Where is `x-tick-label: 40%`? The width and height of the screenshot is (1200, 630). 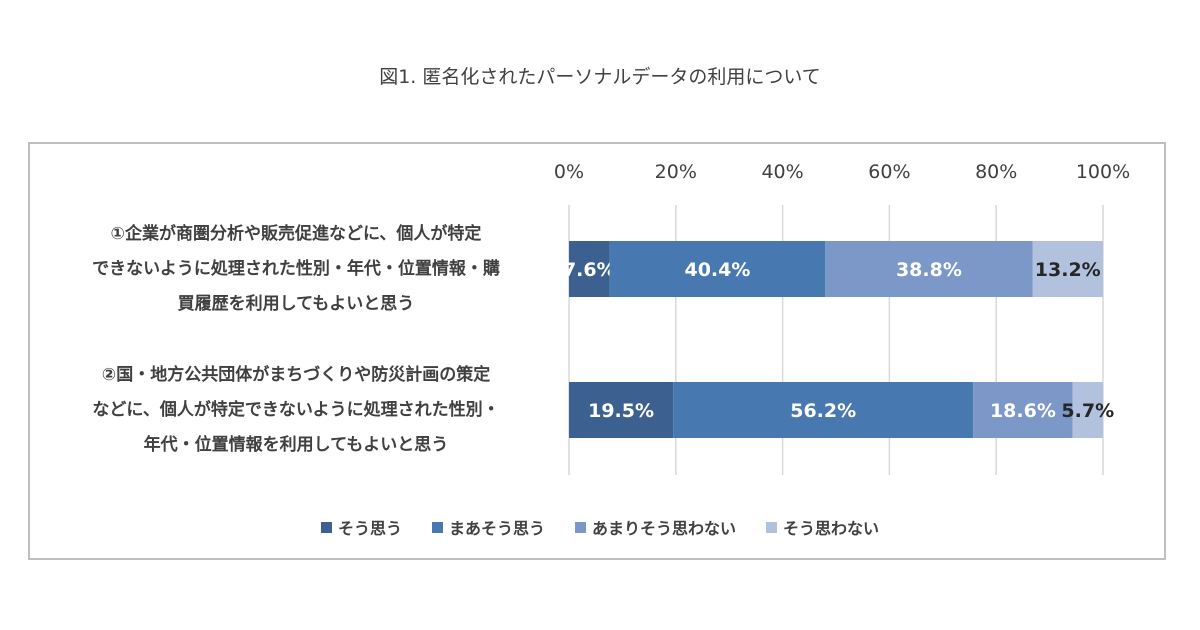
x-tick-label: 40% is located at coordinates (782, 172).